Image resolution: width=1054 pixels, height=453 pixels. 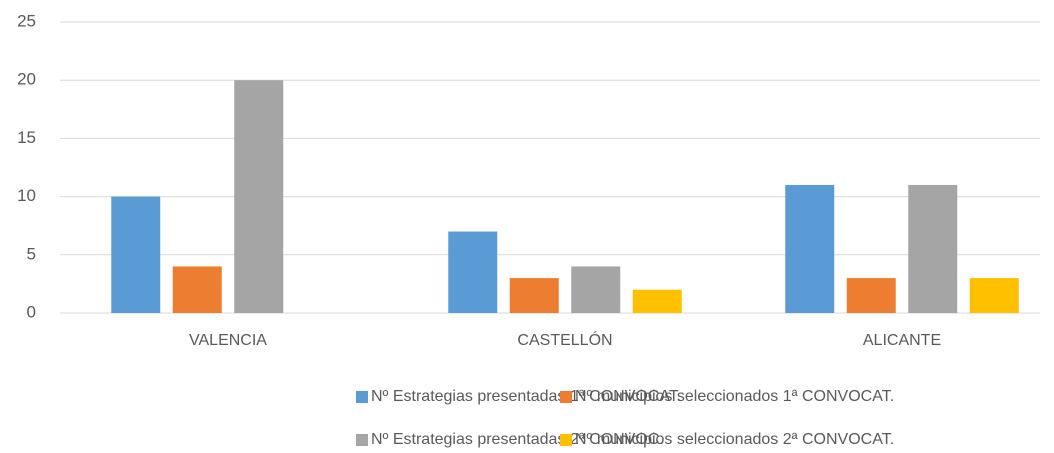 I want to click on y-tick-label: 10, so click(x=26, y=195).